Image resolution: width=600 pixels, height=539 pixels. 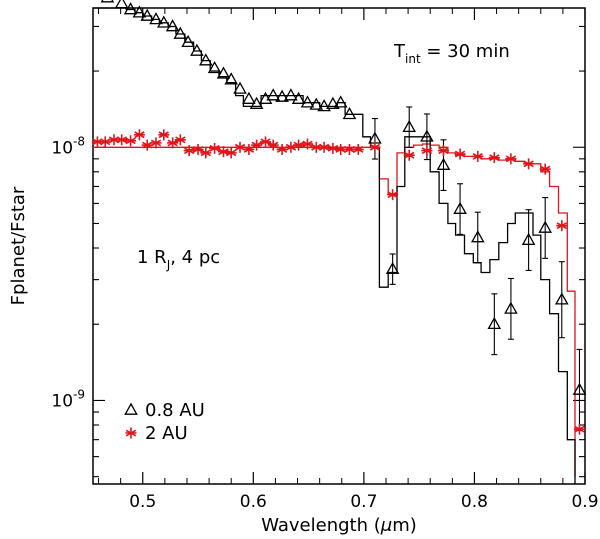 What do you see at coordinates (68, 399) in the screenshot?
I see `y-tick-label: 10⁻⁹` at bounding box center [68, 399].